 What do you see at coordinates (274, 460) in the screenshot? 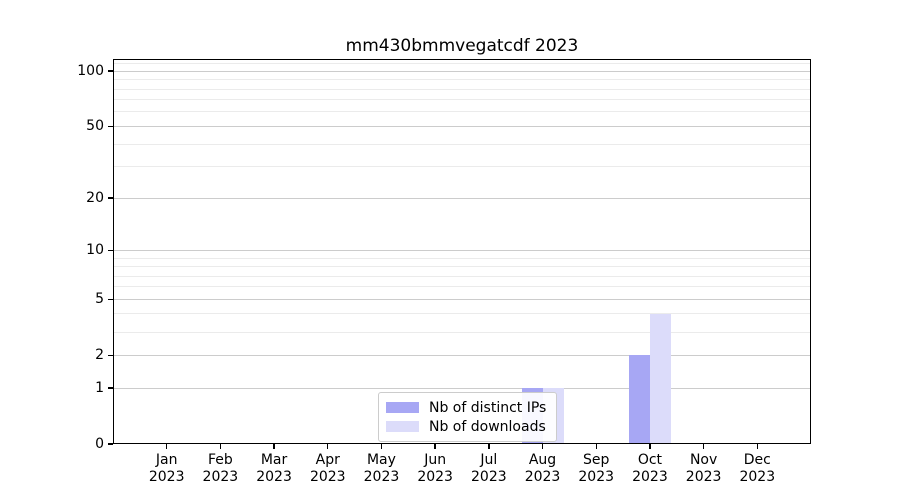
I see `x-tick-month: Mar` at bounding box center [274, 460].